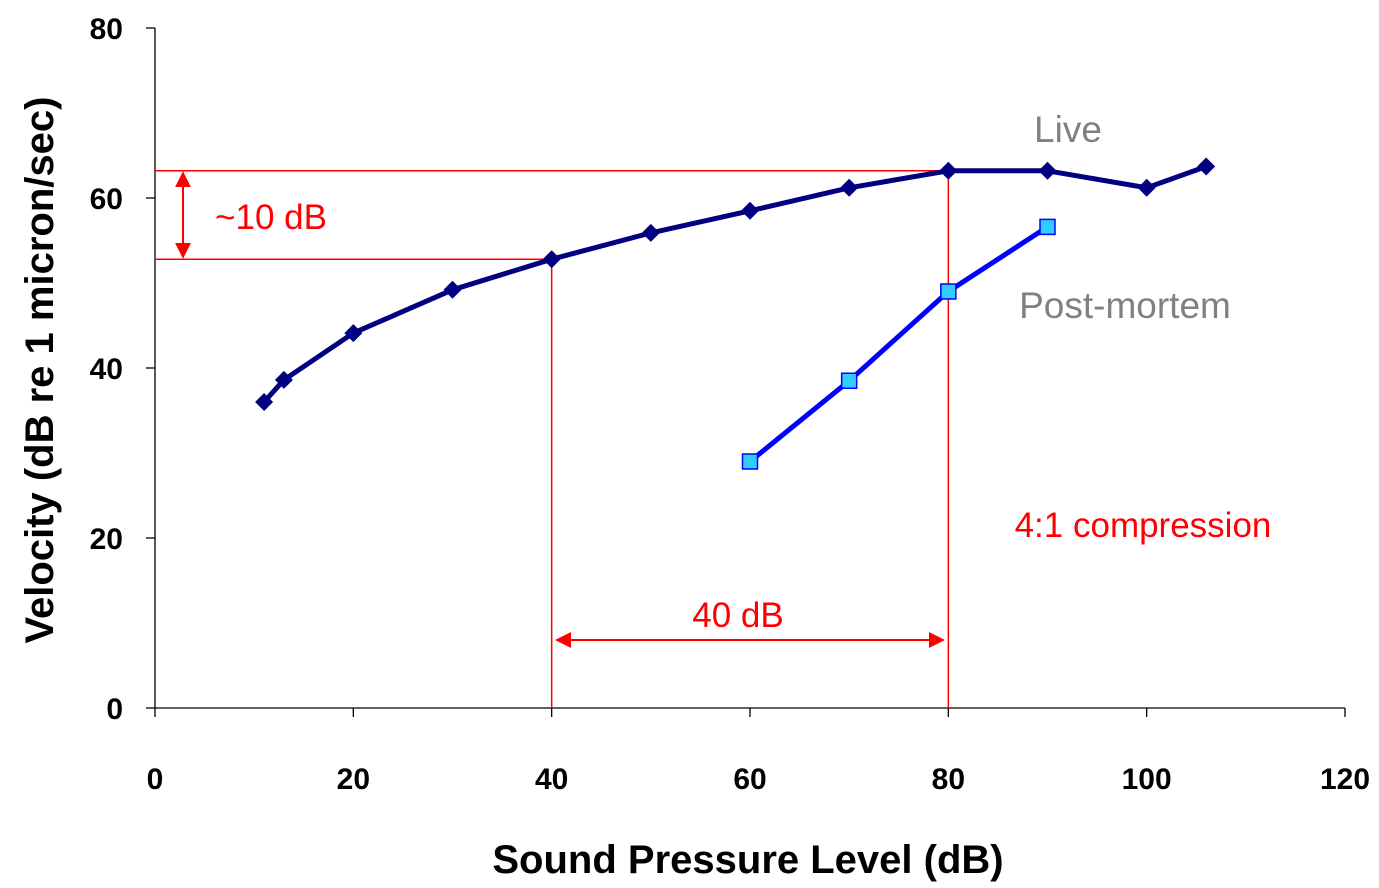 The width and height of the screenshot is (1379, 888). What do you see at coordinates (106, 369) in the screenshot?
I see `y-tick-label-2: 40` at bounding box center [106, 369].